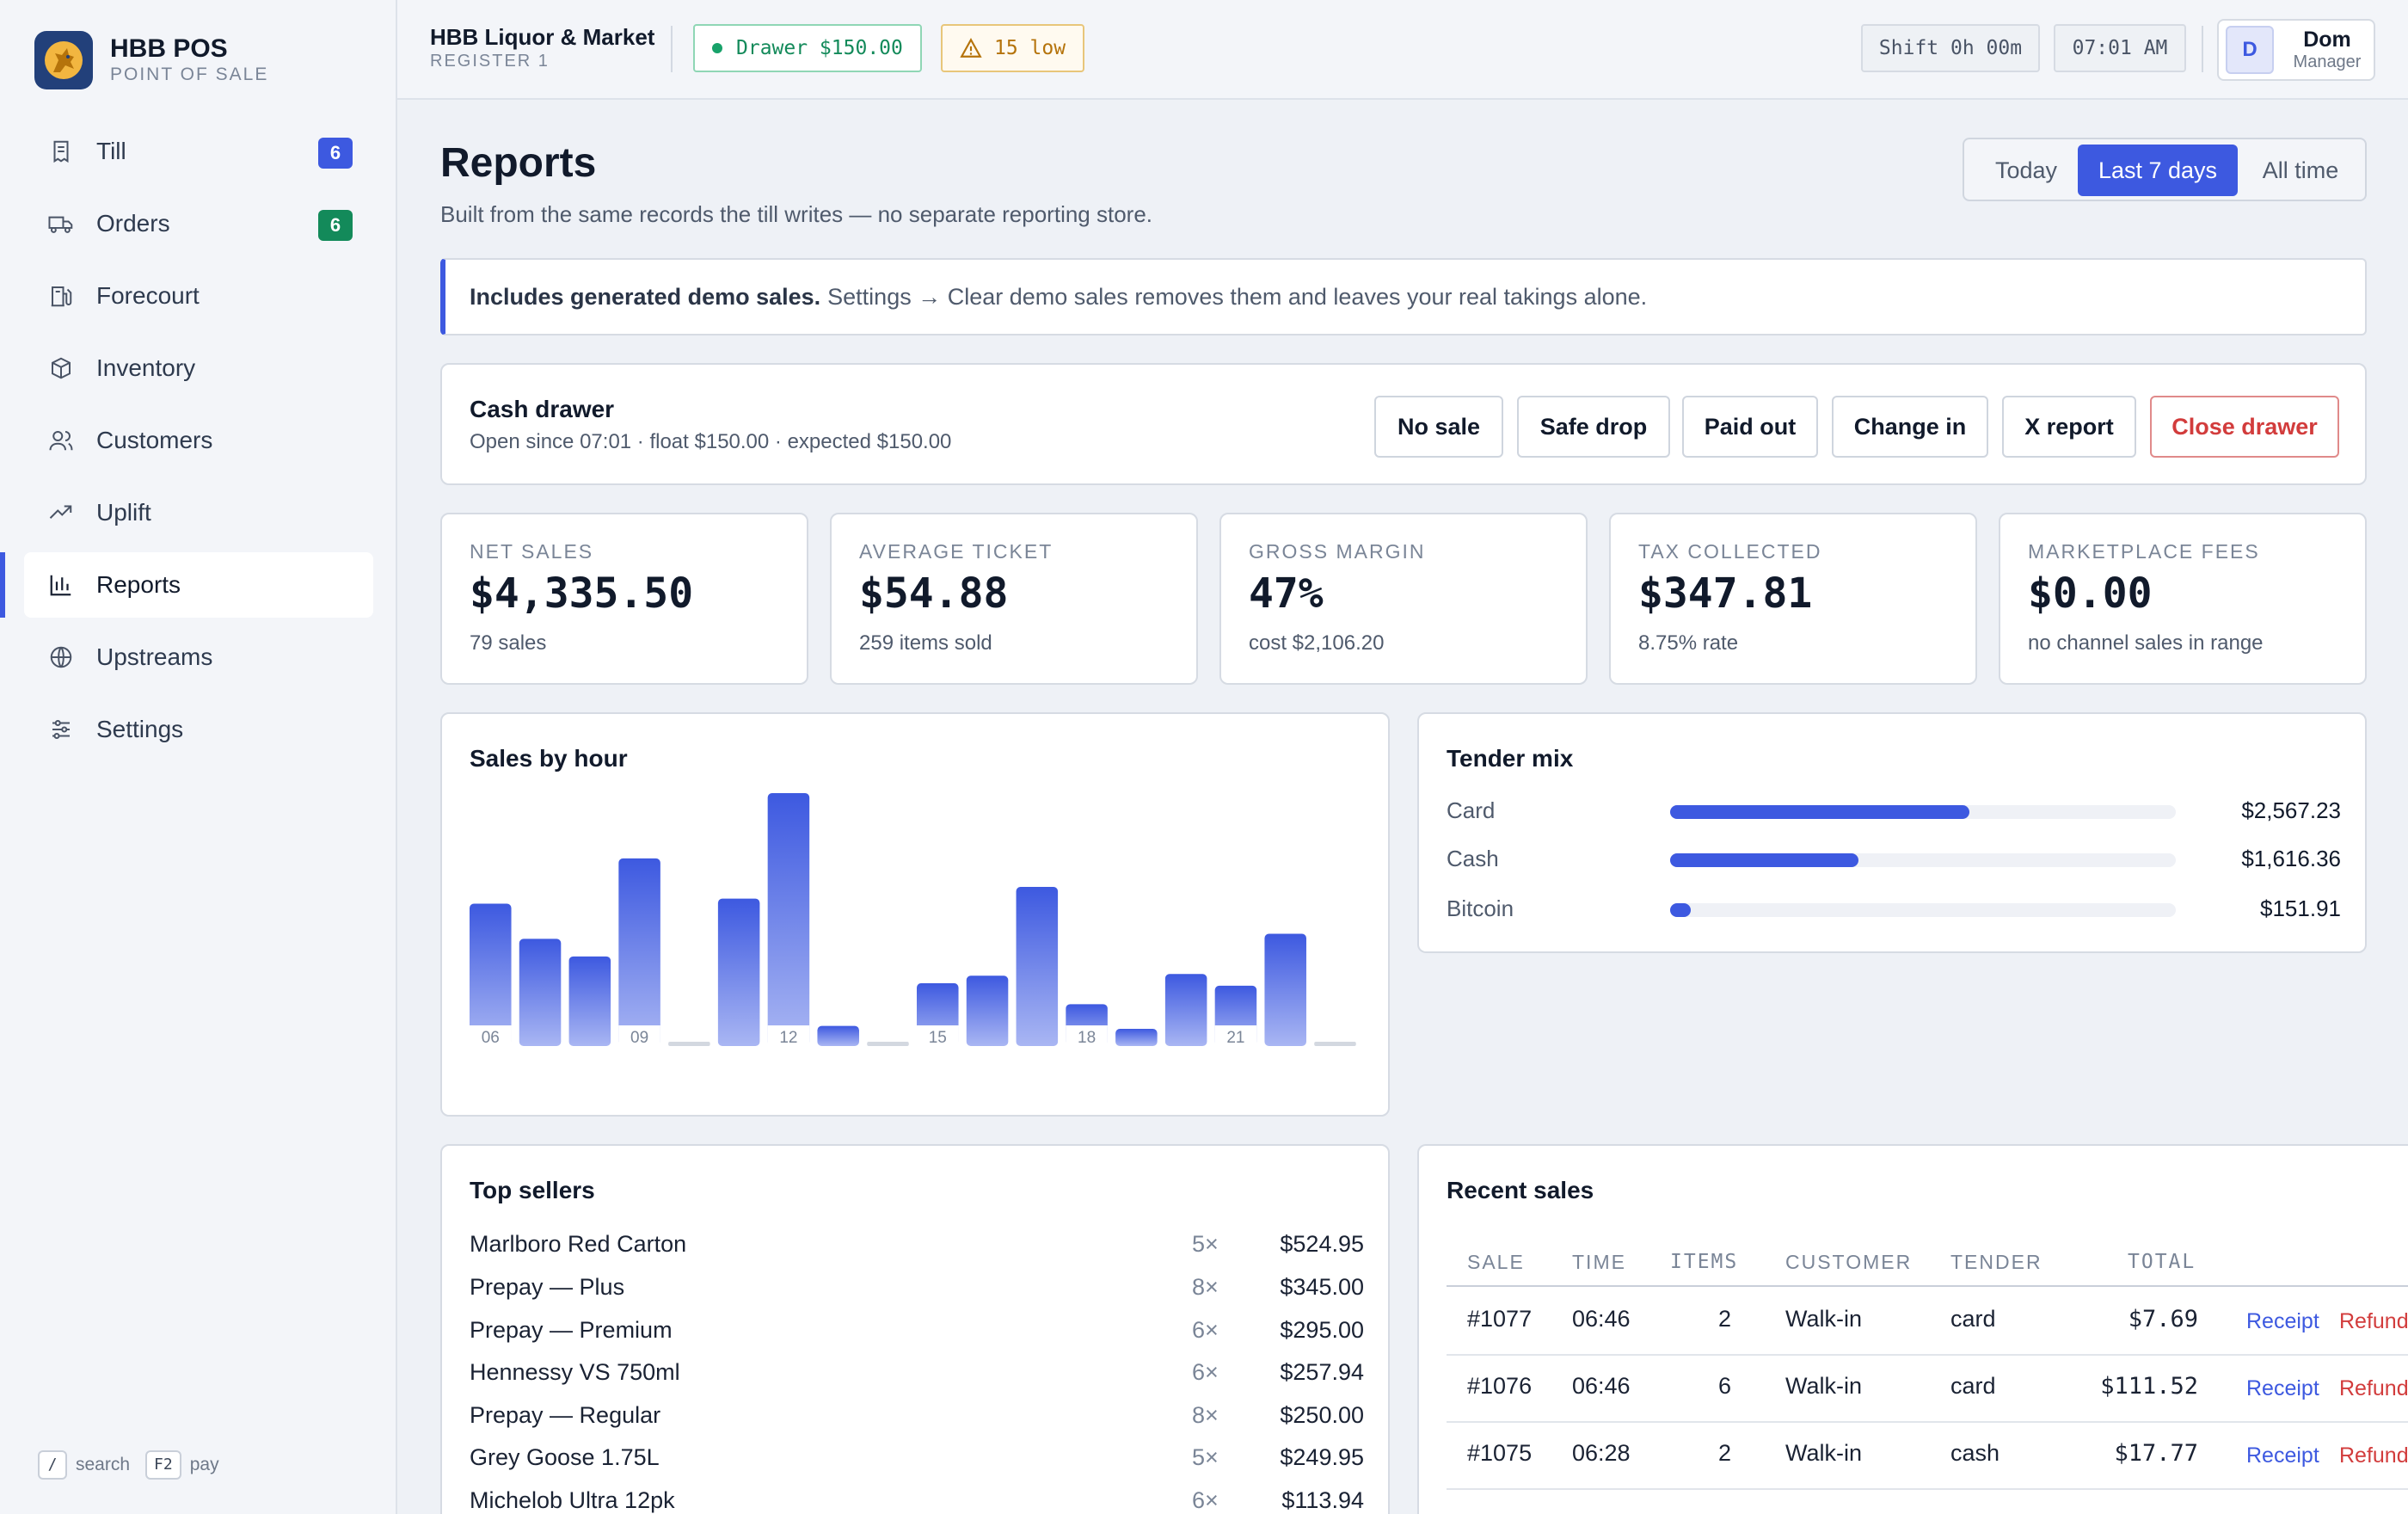 The image size is (2408, 1514). I want to click on tender-name: Cash, so click(1473, 858).